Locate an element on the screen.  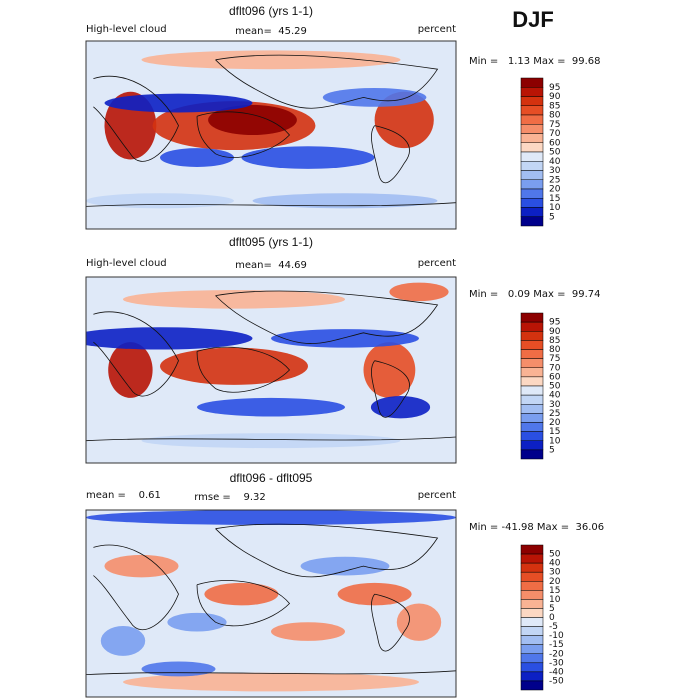
colorbar-label: -50 is located at coordinates (556, 681).